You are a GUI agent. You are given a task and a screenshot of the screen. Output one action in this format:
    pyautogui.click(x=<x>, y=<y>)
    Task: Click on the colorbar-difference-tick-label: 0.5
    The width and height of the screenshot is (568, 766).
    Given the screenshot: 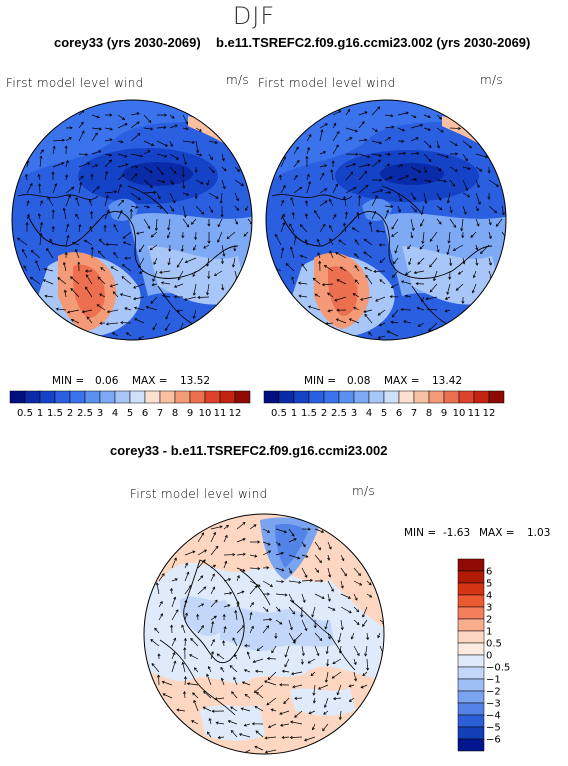 What is the action you would take?
    pyautogui.click(x=494, y=644)
    